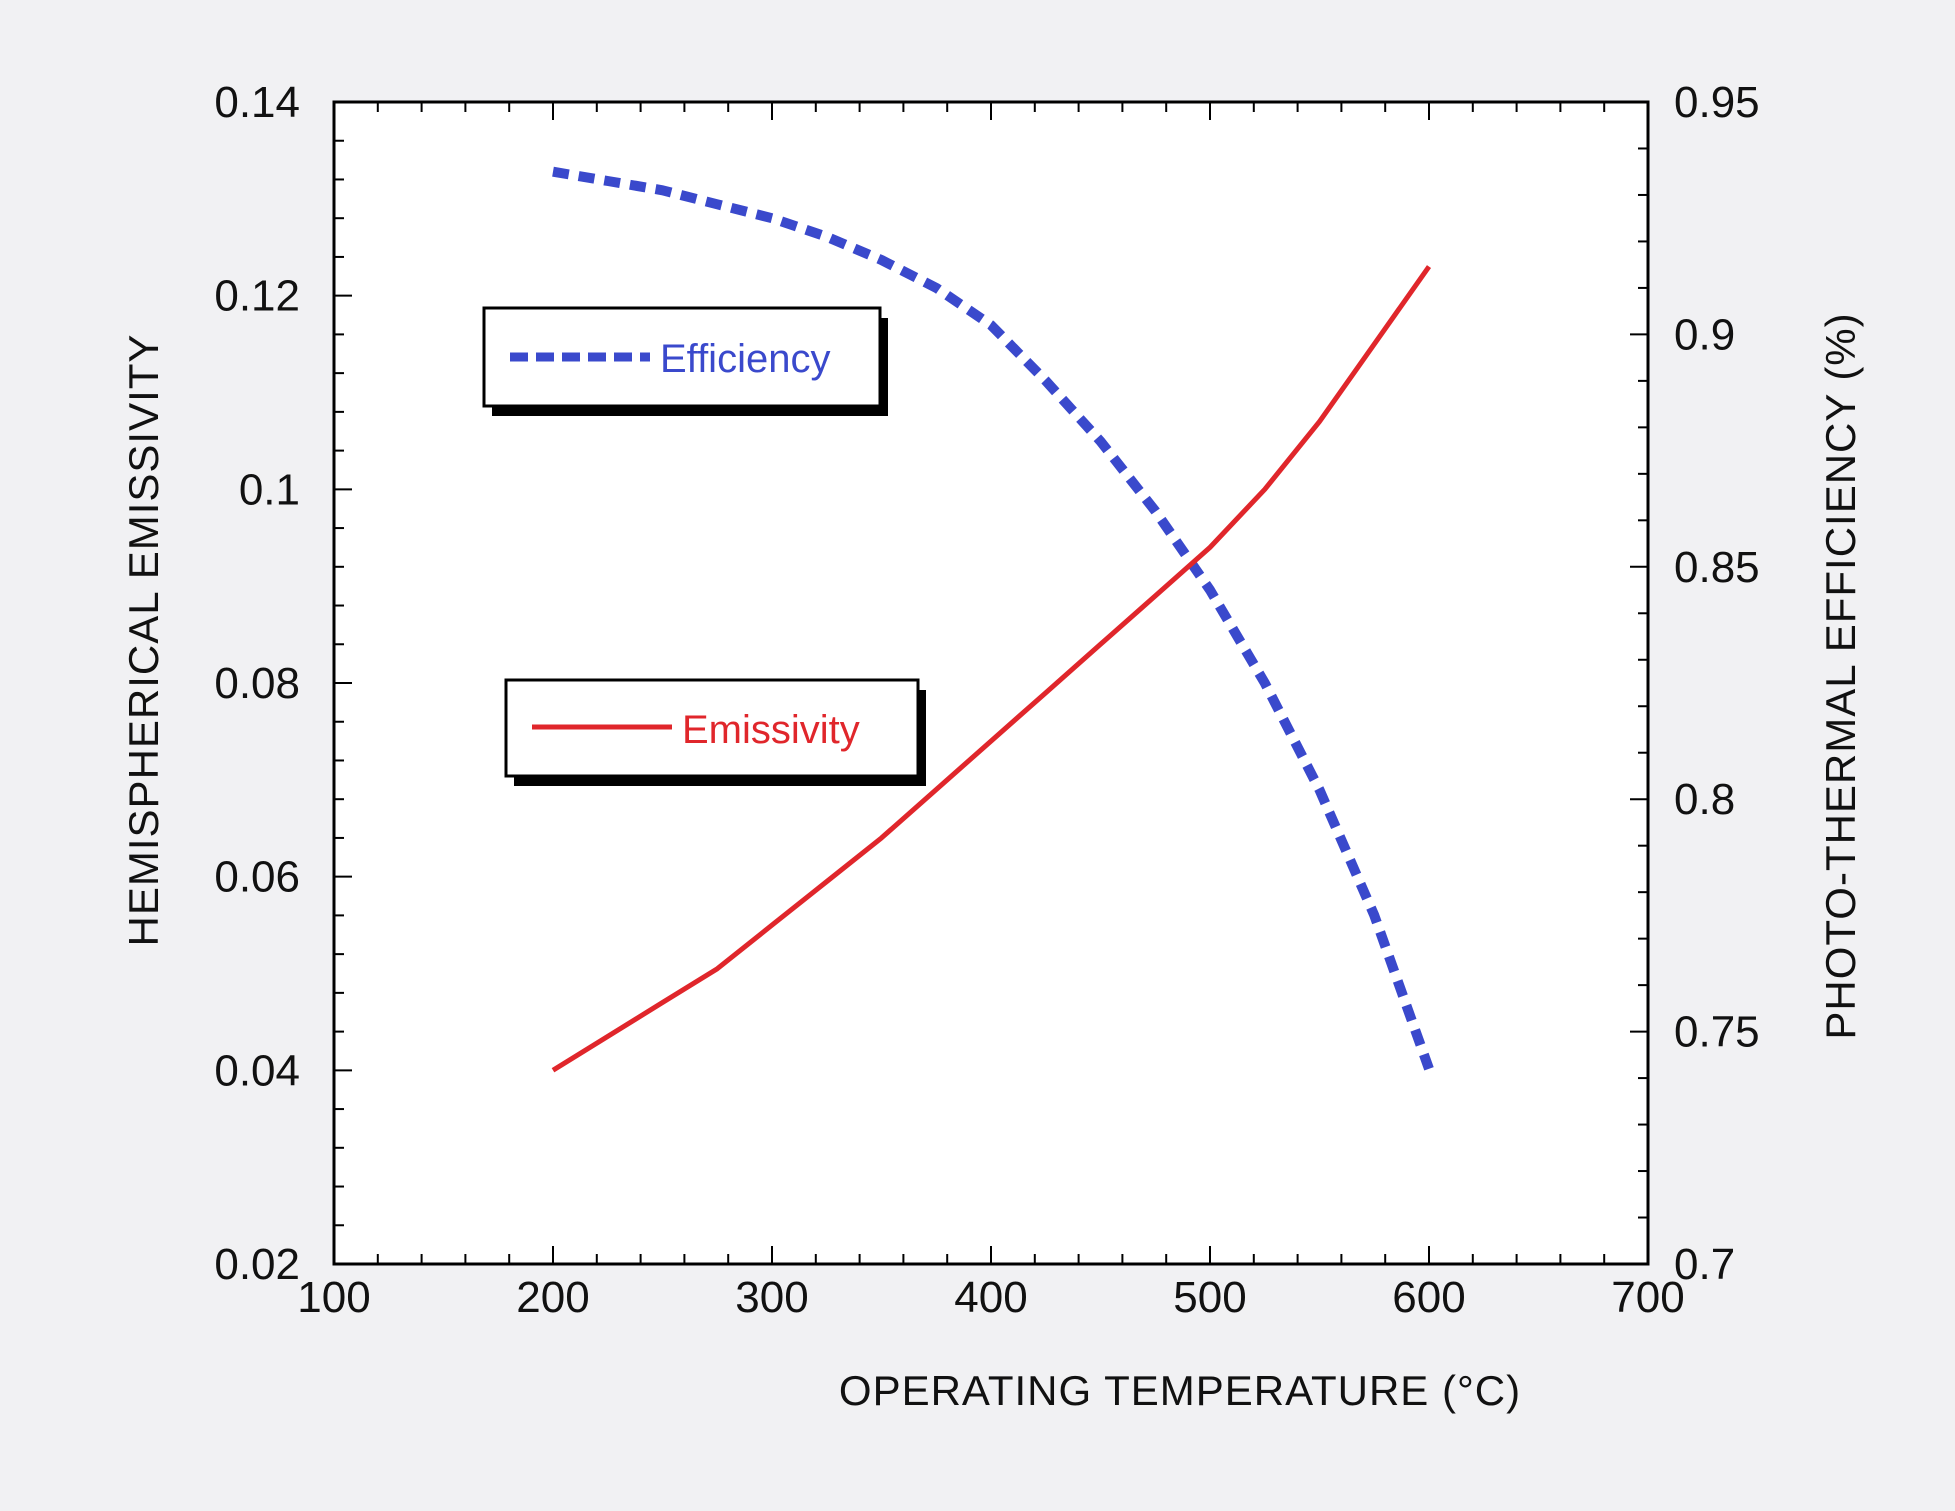  Describe the element at coordinates (1704, 799) in the screenshot. I see `y2-tick-label: 0.8` at that location.